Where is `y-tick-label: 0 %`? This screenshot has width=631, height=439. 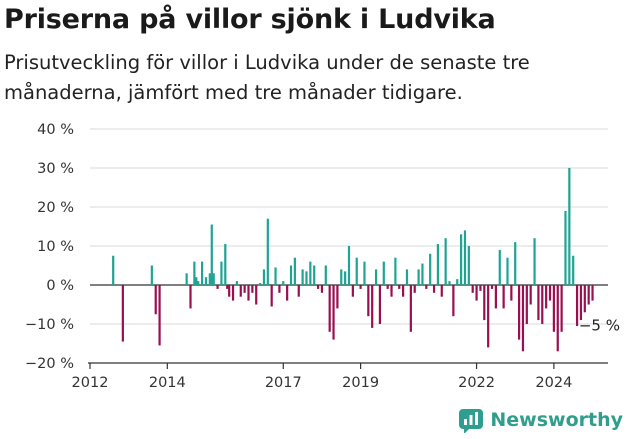
y-tick-label: 0 % is located at coordinates (60, 286).